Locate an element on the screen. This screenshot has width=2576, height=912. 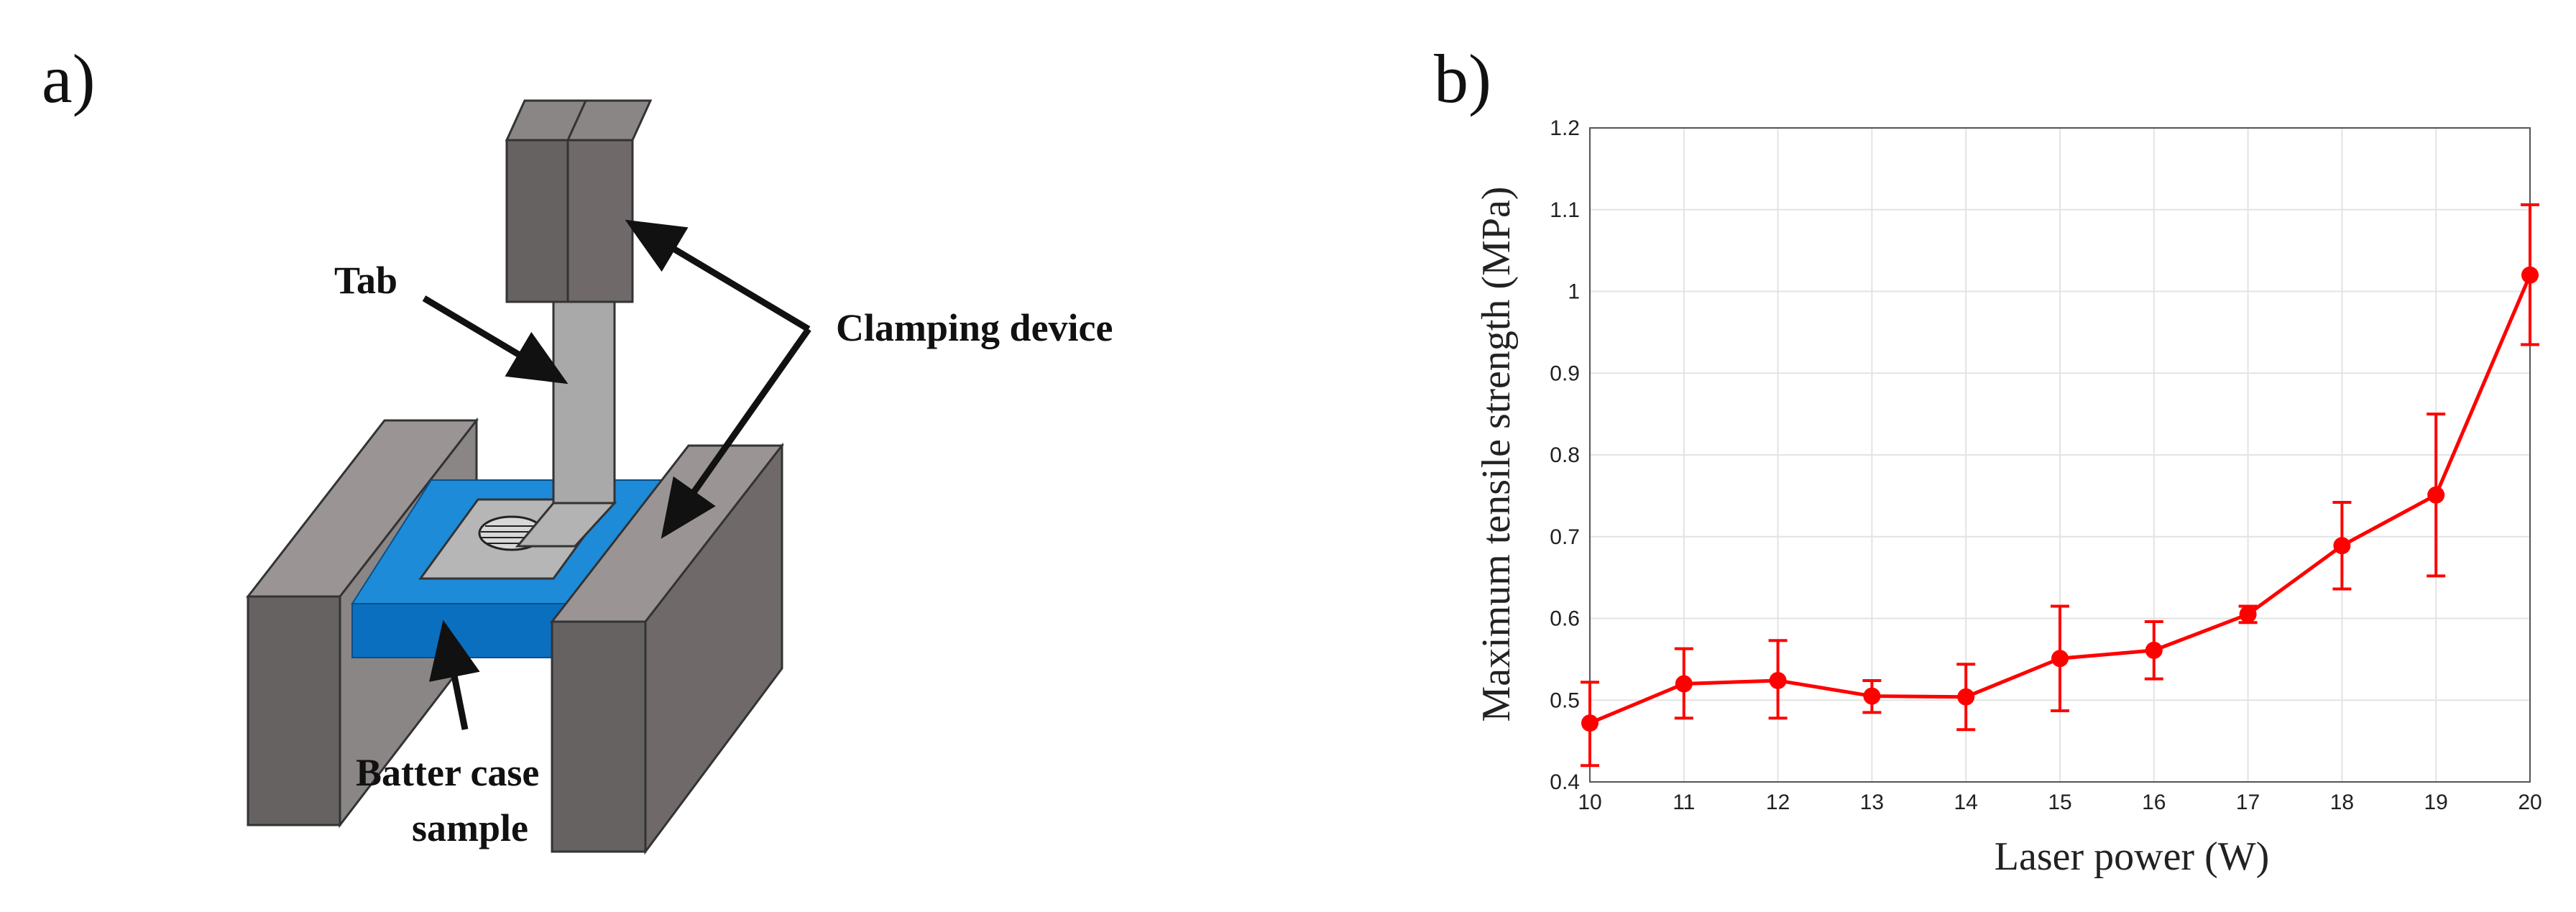
y-tick-label: 1 is located at coordinates (1574, 292).